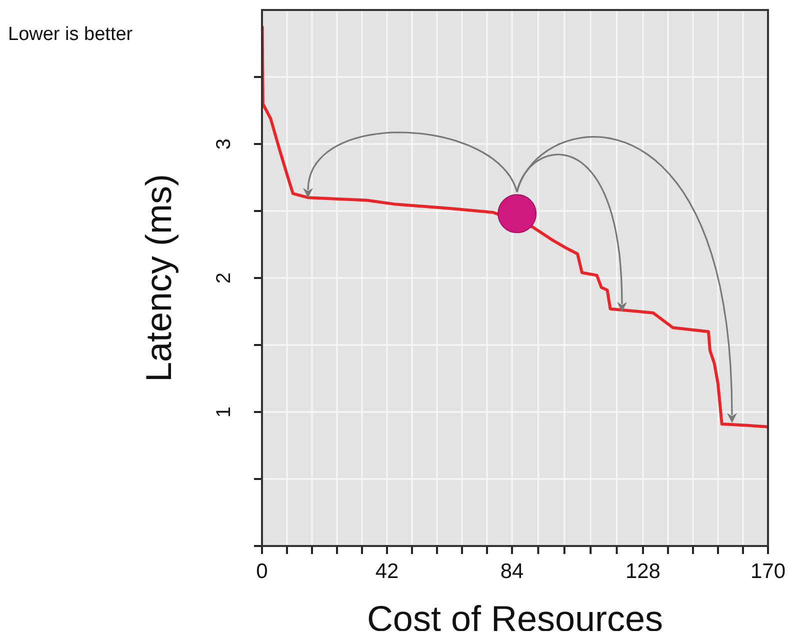  Describe the element at coordinates (512, 571) in the screenshot. I see `x-tick-label: 84` at that location.